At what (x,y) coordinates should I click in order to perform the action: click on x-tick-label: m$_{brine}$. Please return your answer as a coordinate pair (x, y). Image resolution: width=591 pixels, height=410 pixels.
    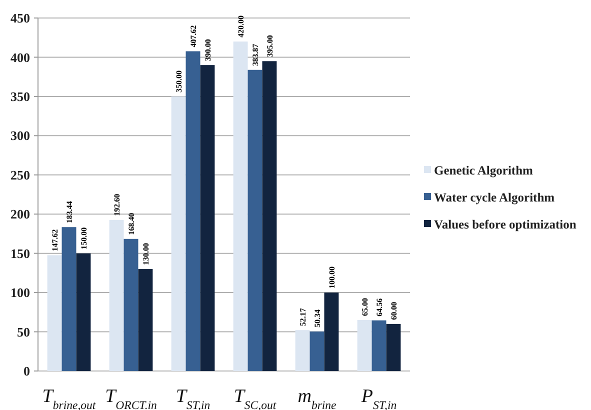
    Looking at the image, I should click on (317, 398).